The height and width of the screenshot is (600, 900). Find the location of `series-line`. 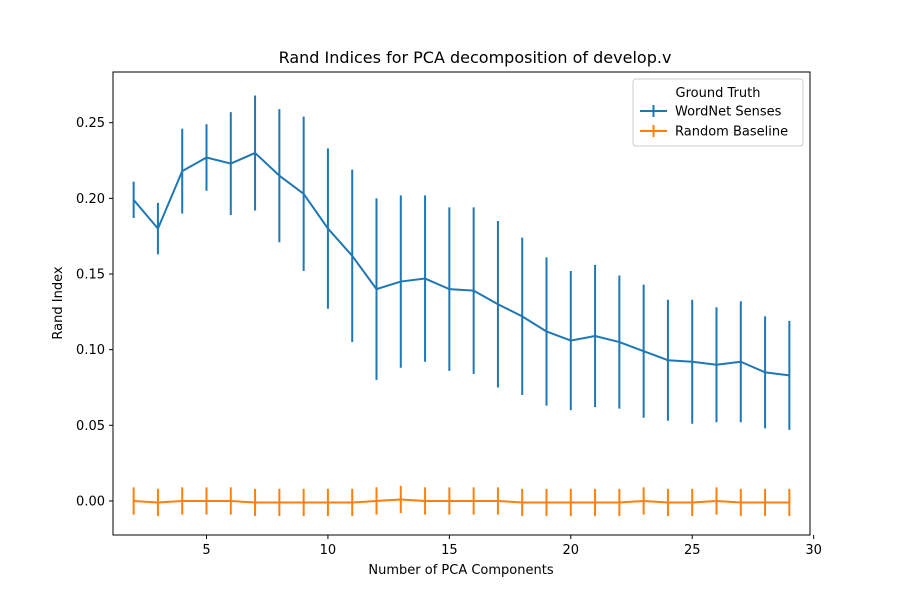

series-line is located at coordinates (461, 501).